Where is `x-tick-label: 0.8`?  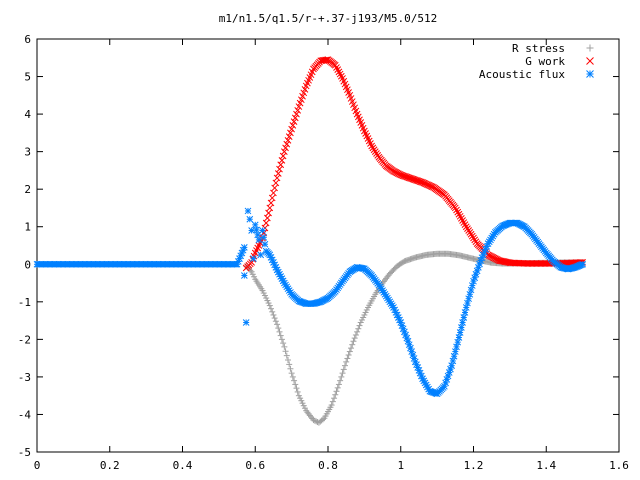
x-tick-label: 0.8 is located at coordinates (328, 465).